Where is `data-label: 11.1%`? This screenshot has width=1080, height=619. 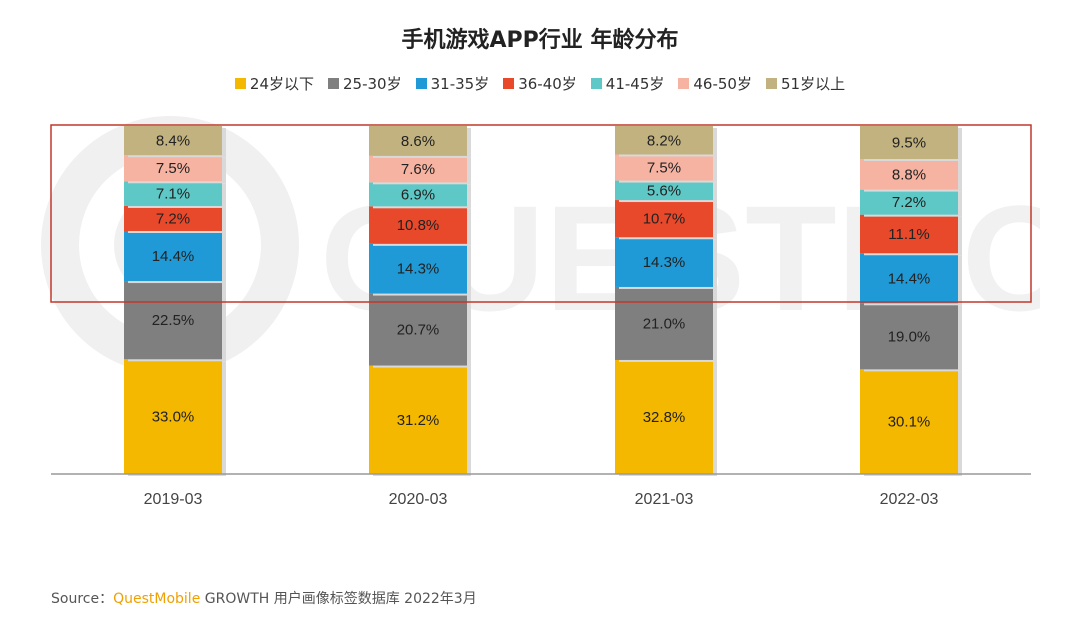 data-label: 11.1% is located at coordinates (908, 234).